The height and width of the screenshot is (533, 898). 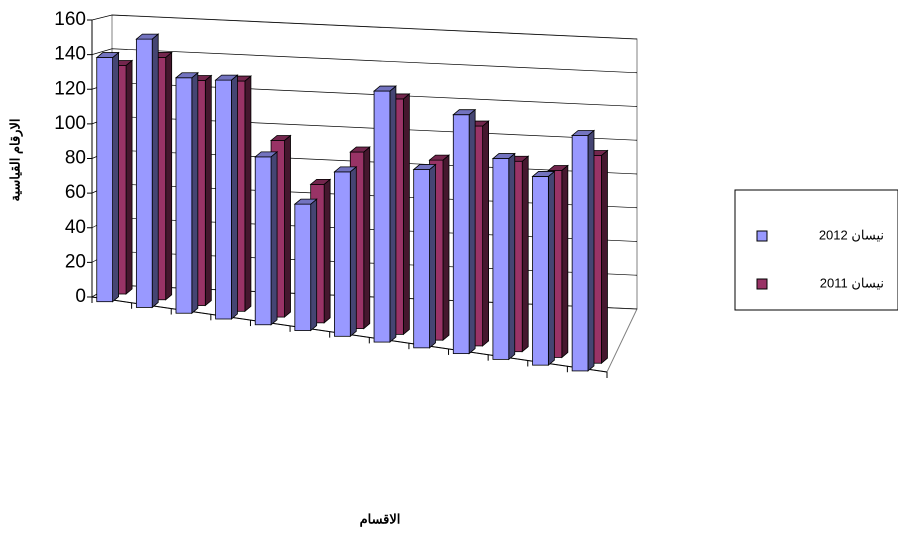 What do you see at coordinates (75, 227) in the screenshot?
I see `y-tick-label: 40` at bounding box center [75, 227].